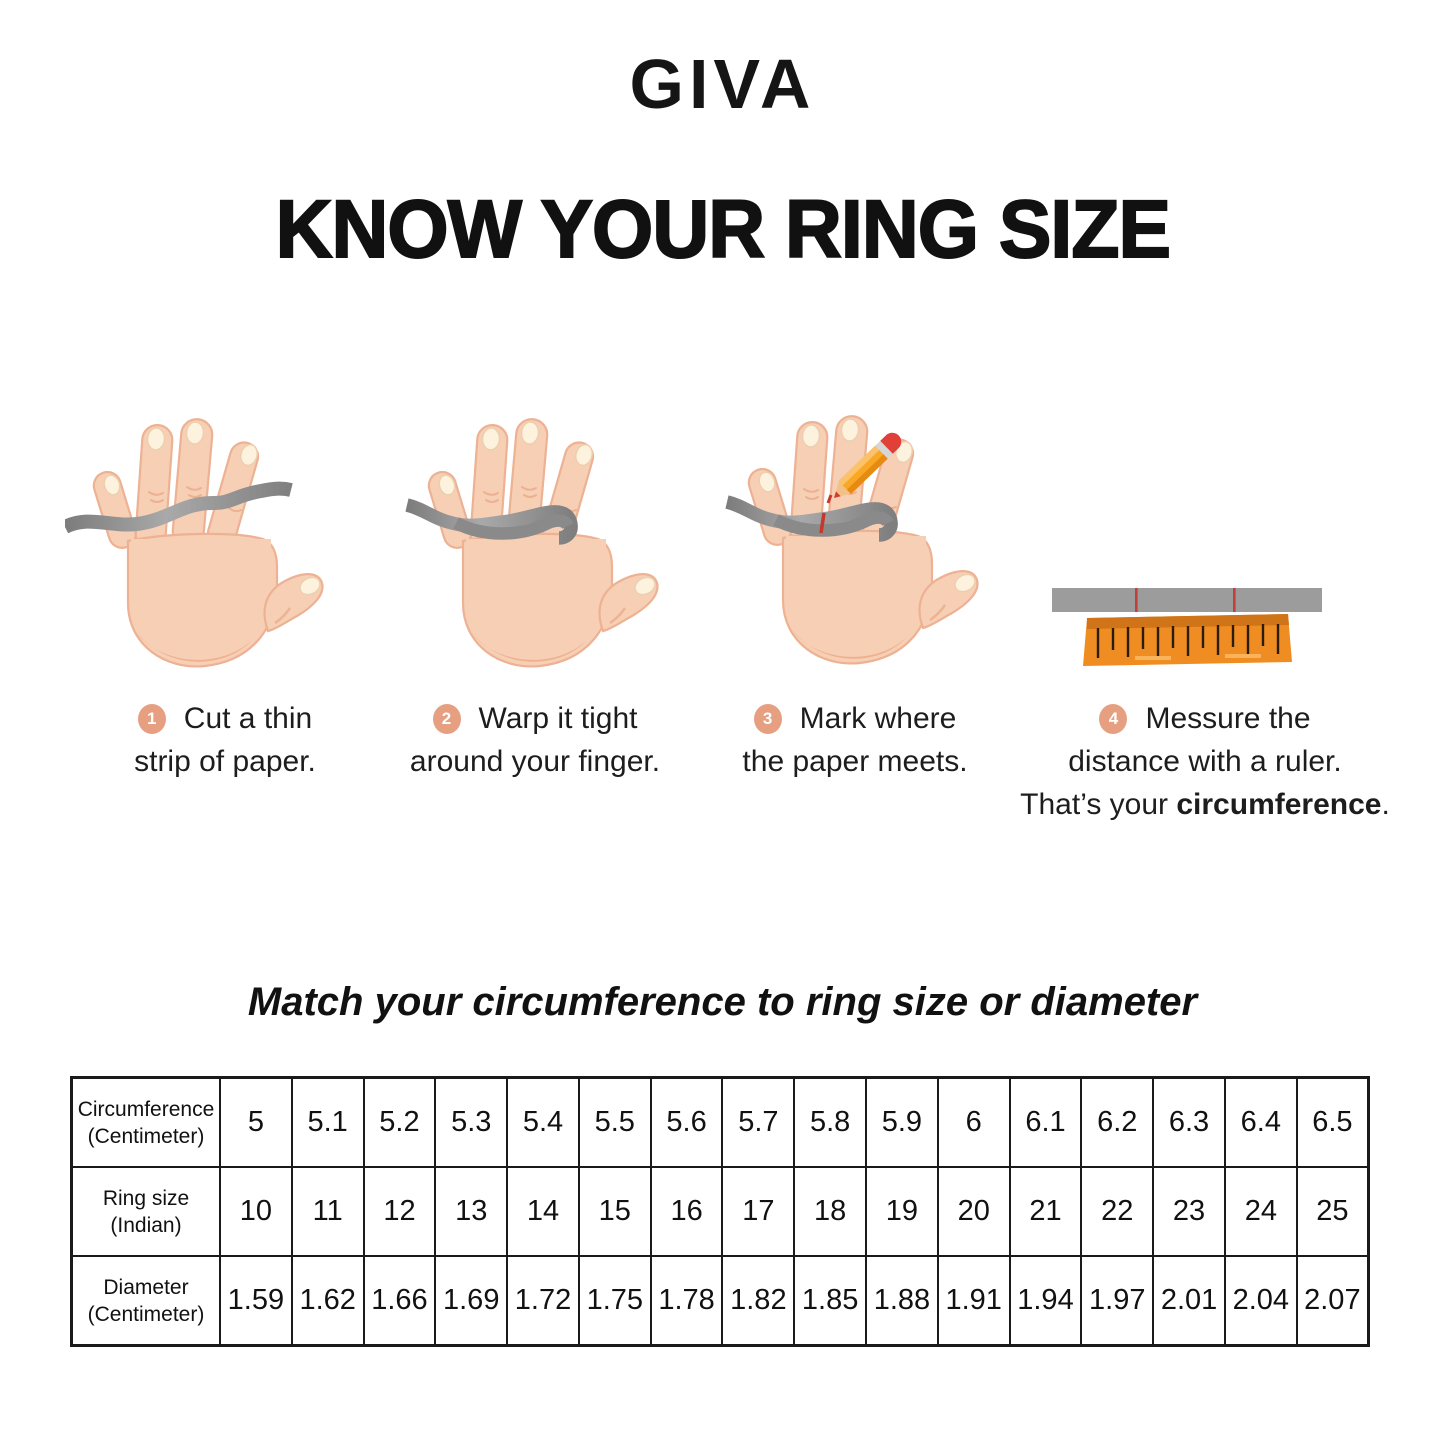 The image size is (1445, 1445). What do you see at coordinates (686, 1211) in the screenshot?
I see `table-cell: 16` at bounding box center [686, 1211].